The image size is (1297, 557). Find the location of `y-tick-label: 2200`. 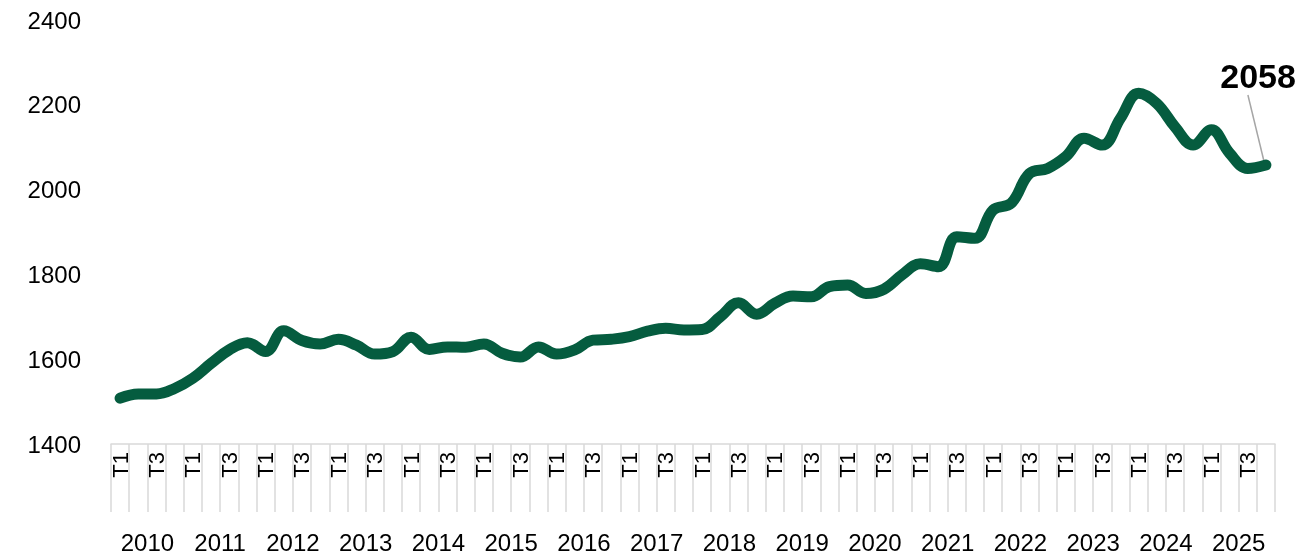

y-tick-label: 2200 is located at coordinates (54, 105).